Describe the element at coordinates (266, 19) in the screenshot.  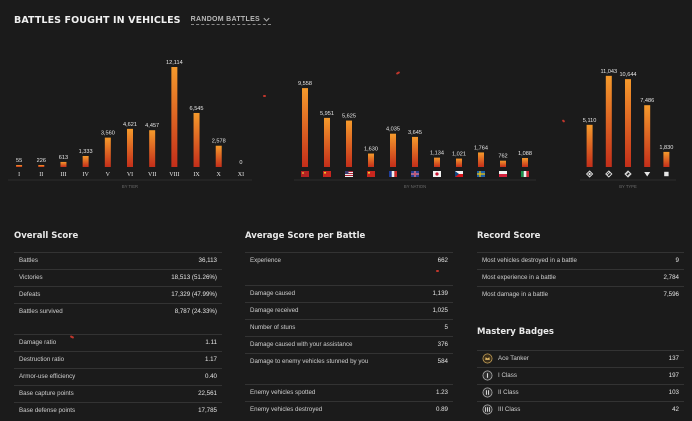
I see `chevron-down-icon` at that location.